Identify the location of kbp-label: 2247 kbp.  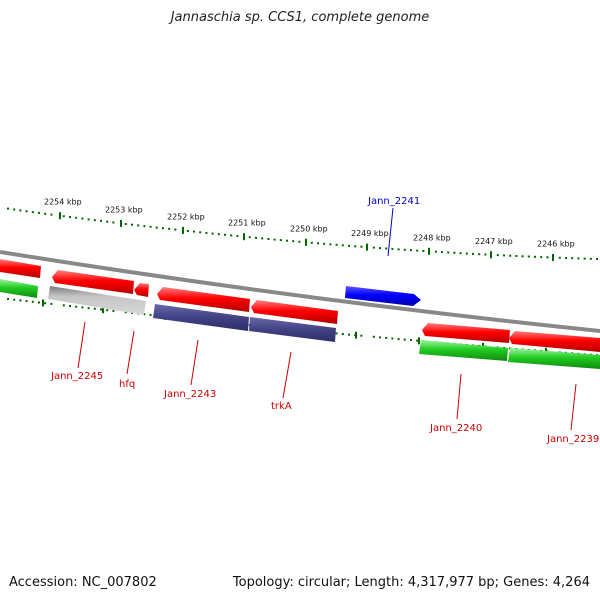
(494, 241).